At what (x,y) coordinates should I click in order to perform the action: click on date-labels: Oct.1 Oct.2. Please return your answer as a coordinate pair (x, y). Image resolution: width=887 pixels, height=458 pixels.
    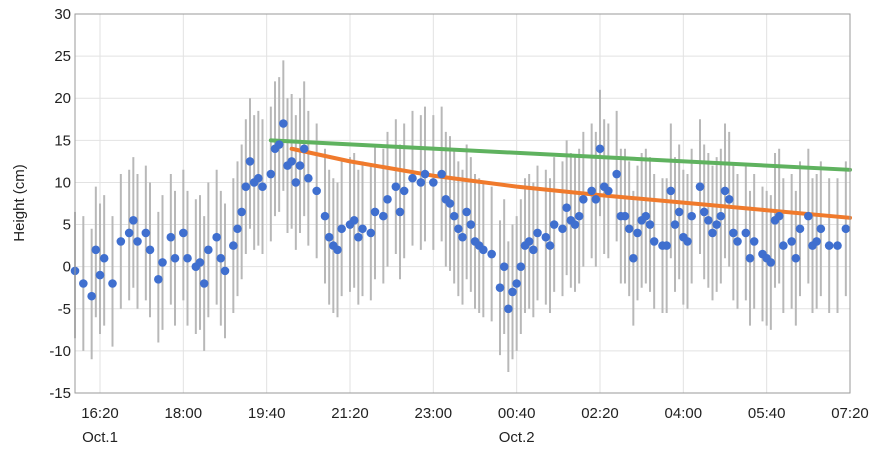
    Looking at the image, I should click on (308, 437).